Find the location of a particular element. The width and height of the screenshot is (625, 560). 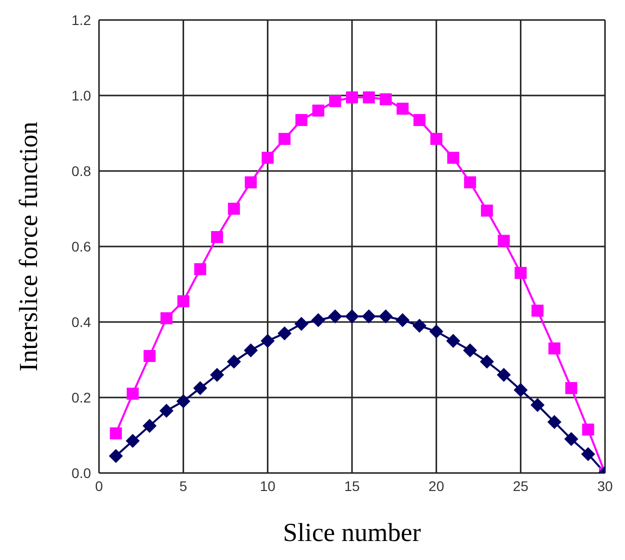

x-tick-label: 30 is located at coordinates (605, 486).